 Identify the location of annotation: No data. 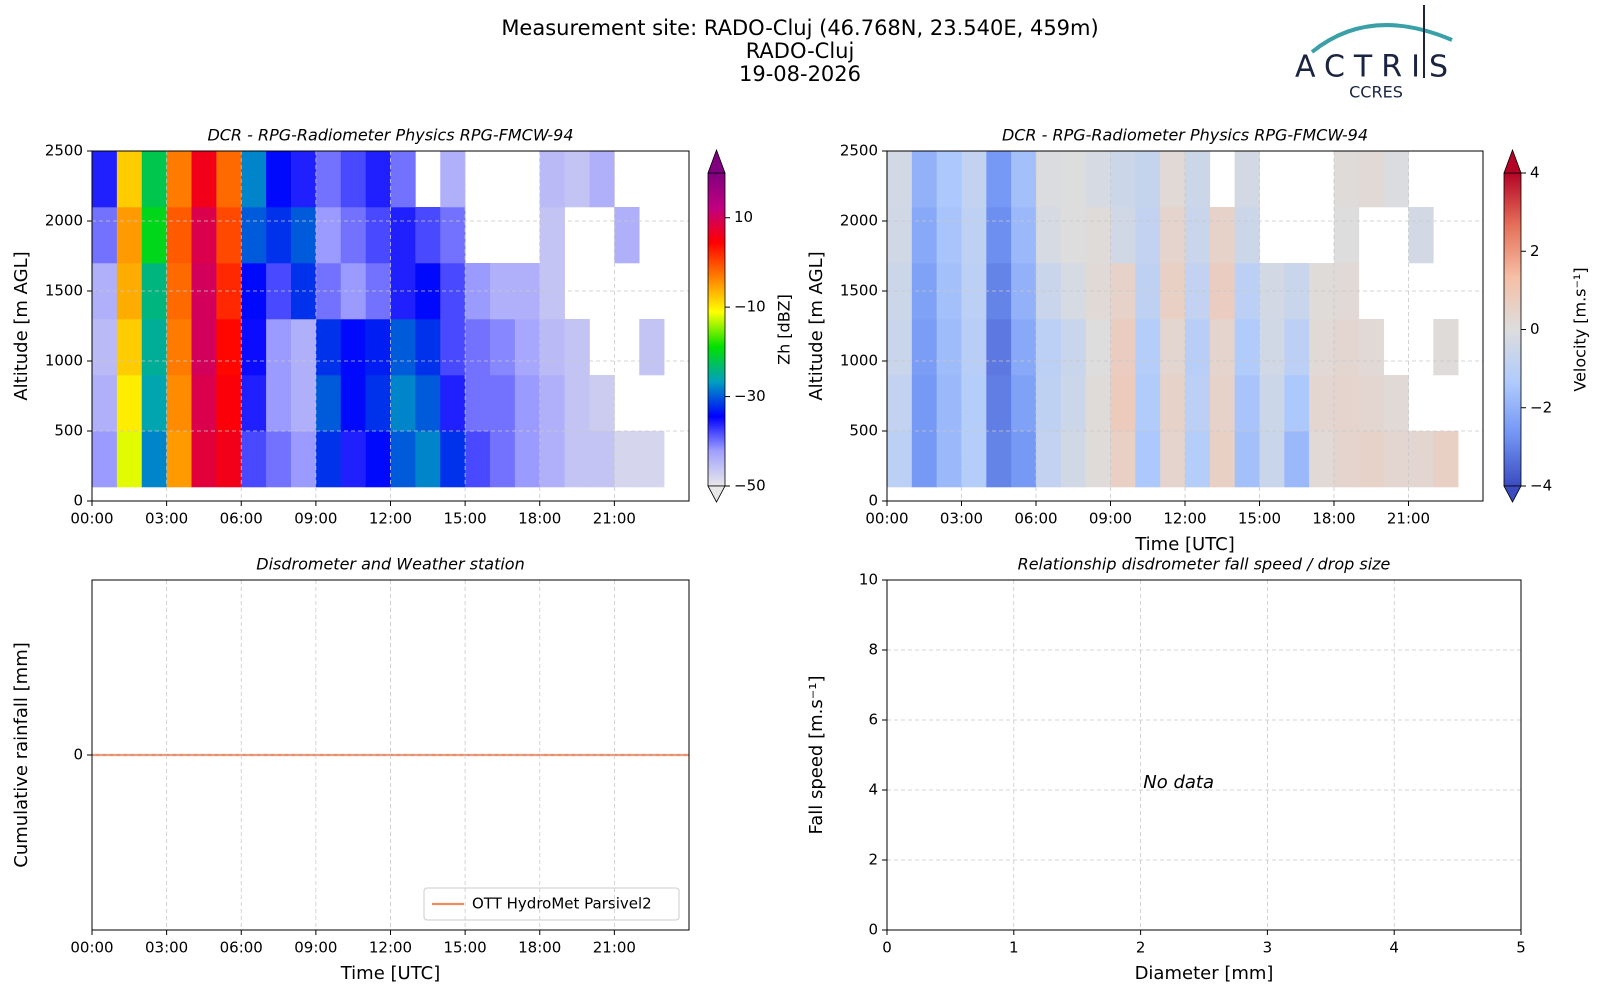
(1178, 782).